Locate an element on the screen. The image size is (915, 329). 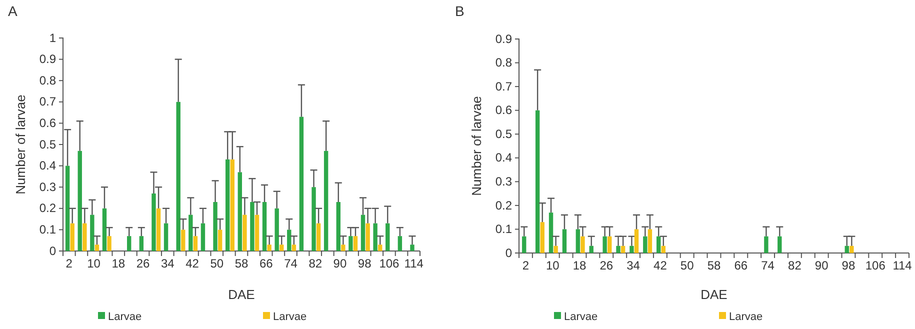
x-tick-label: 10 is located at coordinates (553, 265).